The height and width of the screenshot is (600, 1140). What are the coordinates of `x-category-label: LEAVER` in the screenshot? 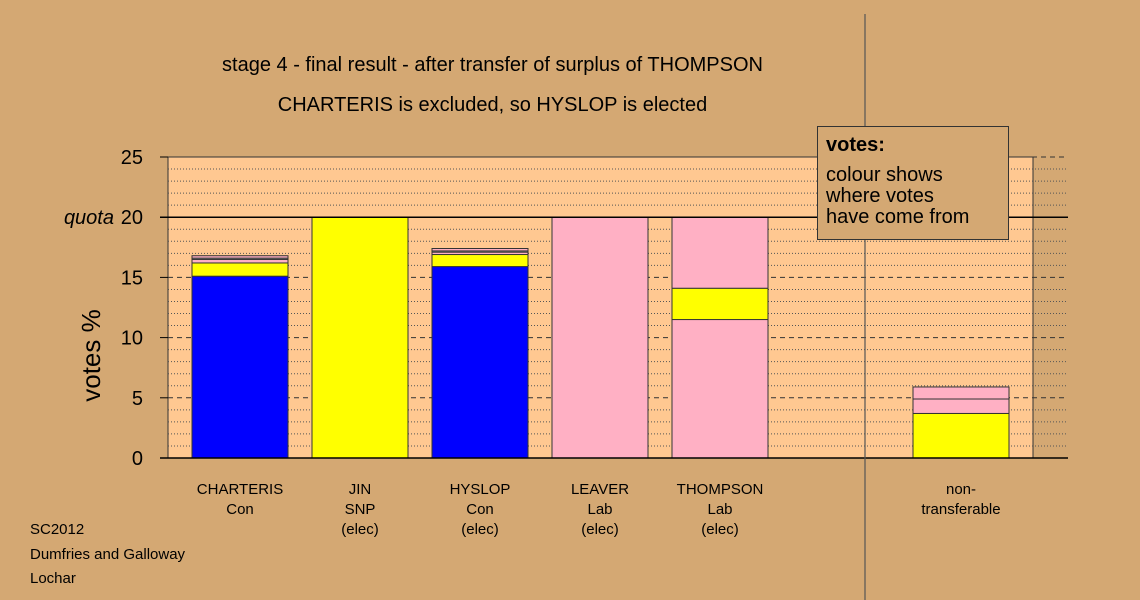 It's located at (600, 489).